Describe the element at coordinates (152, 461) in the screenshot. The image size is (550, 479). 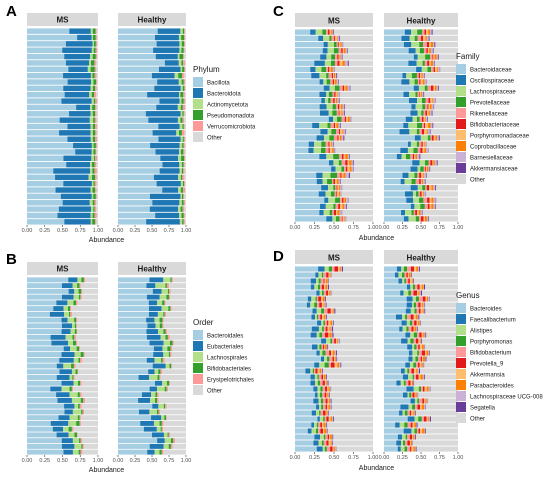
I see `x-tick-label: 0.50` at that location.